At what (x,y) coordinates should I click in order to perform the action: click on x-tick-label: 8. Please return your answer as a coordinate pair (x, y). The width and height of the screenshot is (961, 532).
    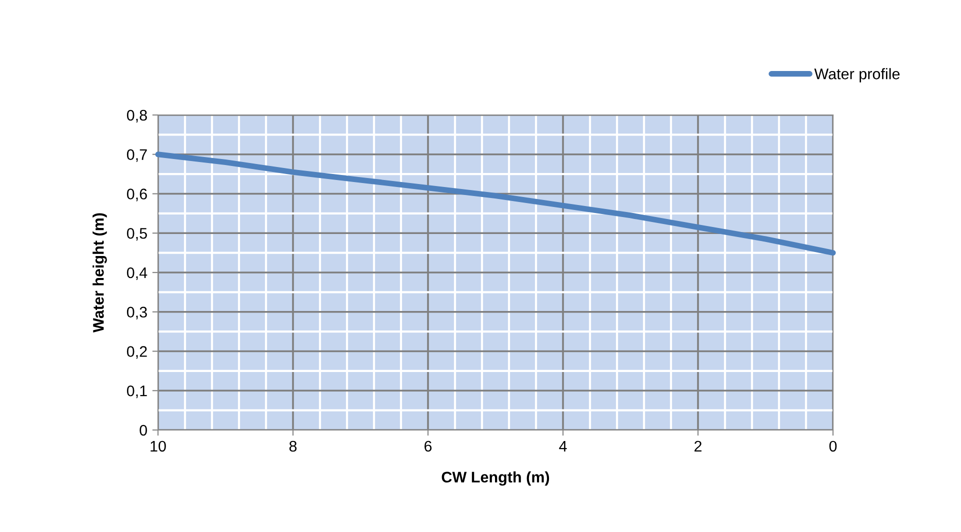
    Looking at the image, I should click on (293, 446).